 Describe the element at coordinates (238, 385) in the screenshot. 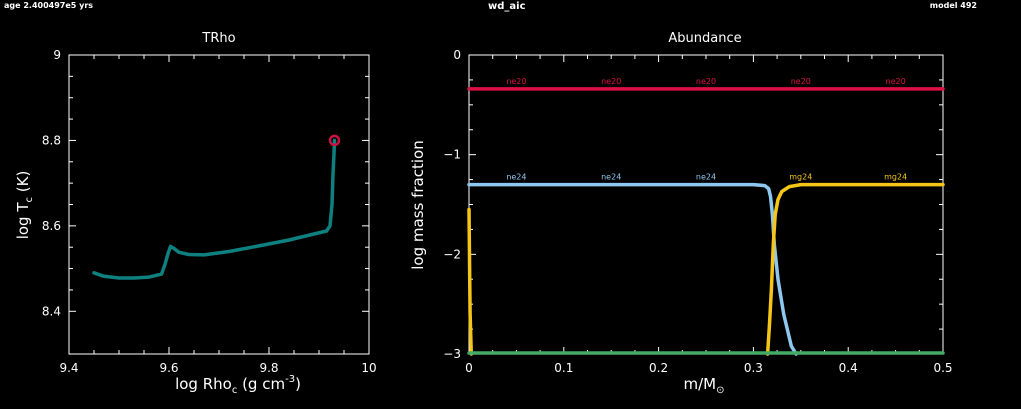

I see `trho-xlabel: log Rhoc (g cm-3)` at that location.